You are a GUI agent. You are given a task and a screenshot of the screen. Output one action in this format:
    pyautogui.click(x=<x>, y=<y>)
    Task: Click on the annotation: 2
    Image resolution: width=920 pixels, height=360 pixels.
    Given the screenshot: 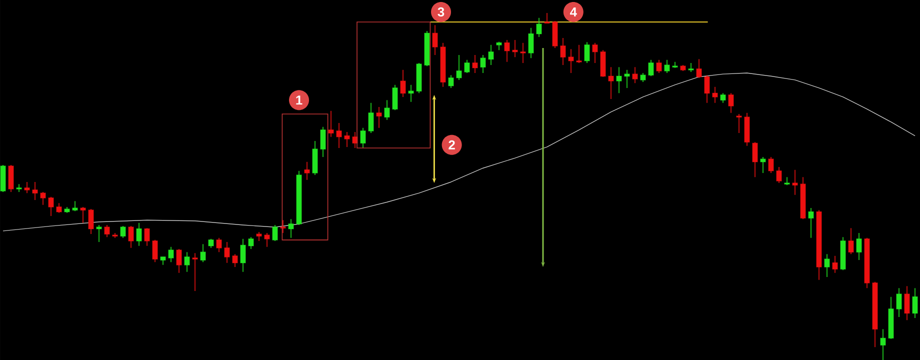 What is the action you would take?
    pyautogui.click(x=451, y=145)
    